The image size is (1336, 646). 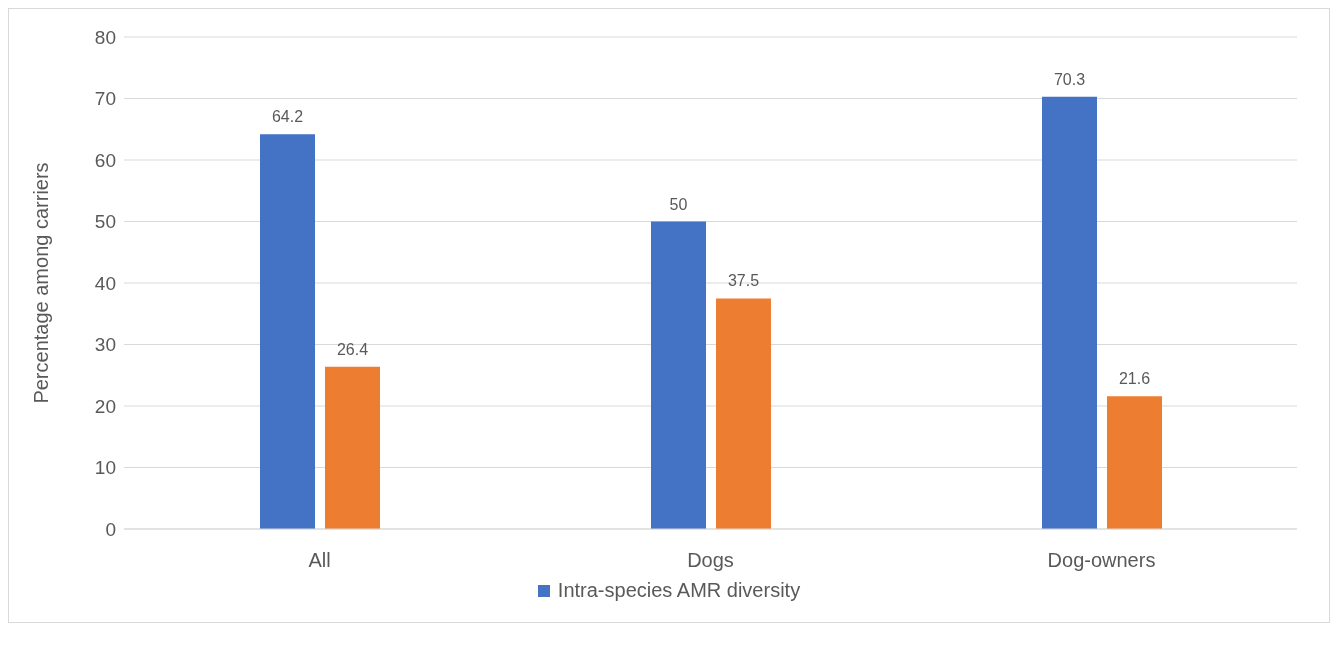 What do you see at coordinates (41, 283) in the screenshot?
I see `y-axis-title: Percentage among carriers` at bounding box center [41, 283].